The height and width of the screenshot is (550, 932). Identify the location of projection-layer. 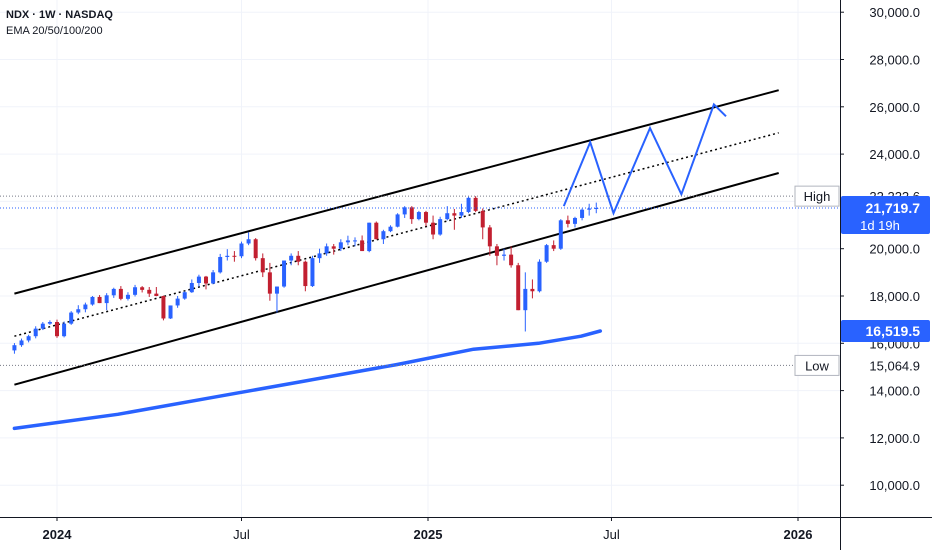
(644, 159).